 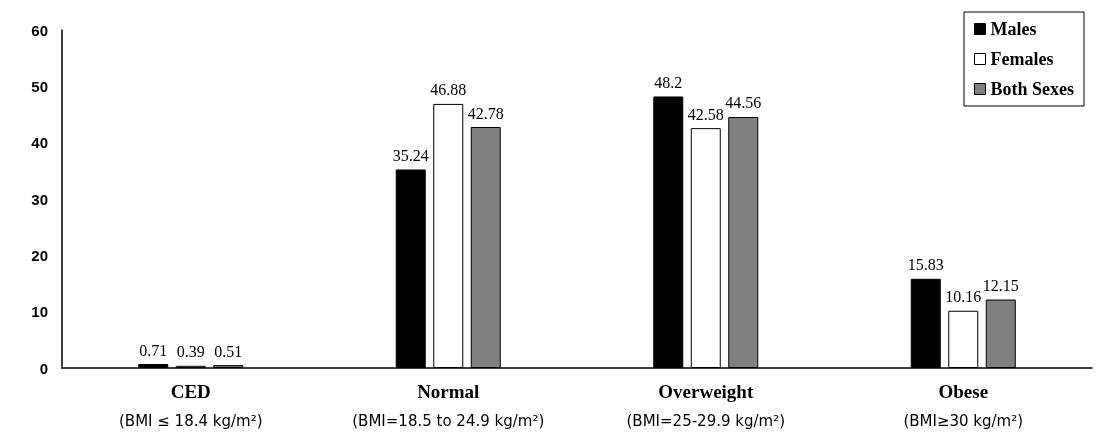 I want to click on legend-label: Both Sexes, so click(x=1032, y=89).